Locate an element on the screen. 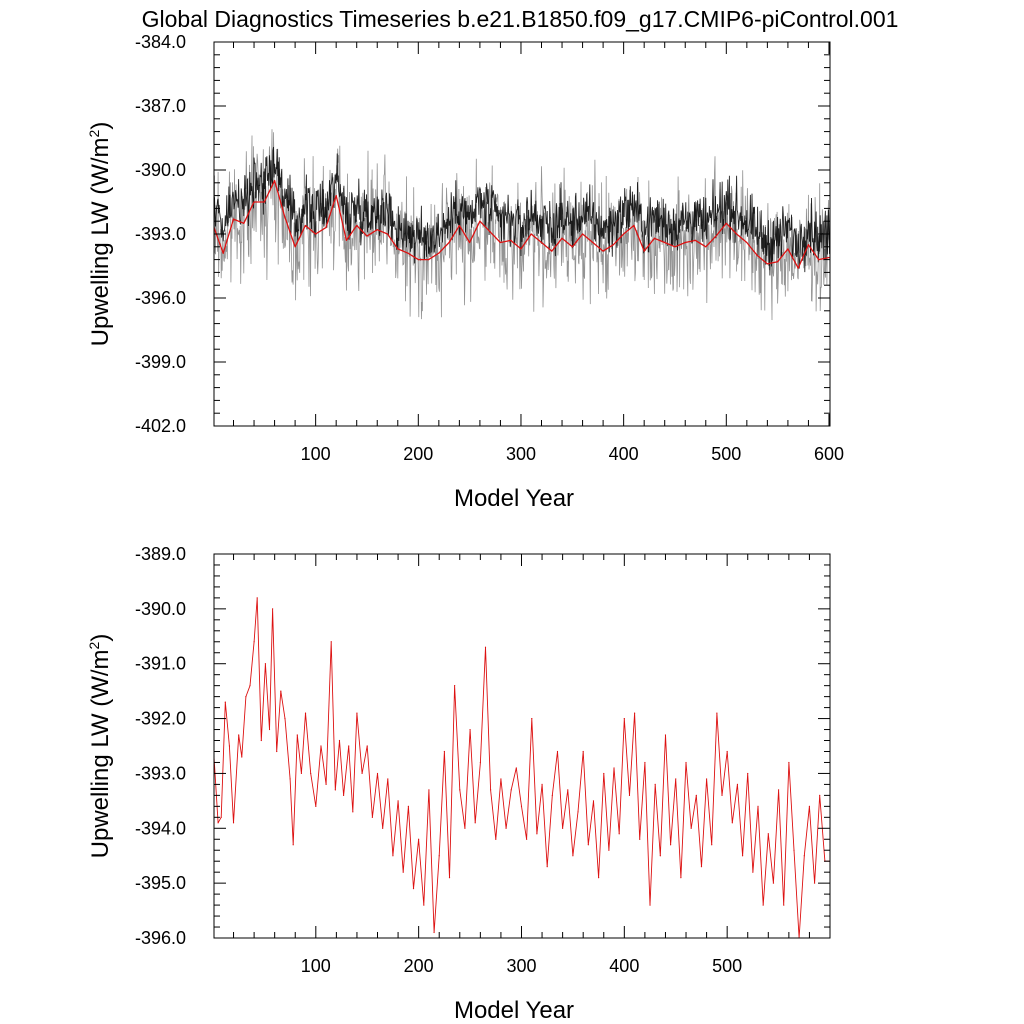 Image resolution: width=1024 pixels, height=1024 pixels. x-tick-label: 400 is located at coordinates (624, 966).